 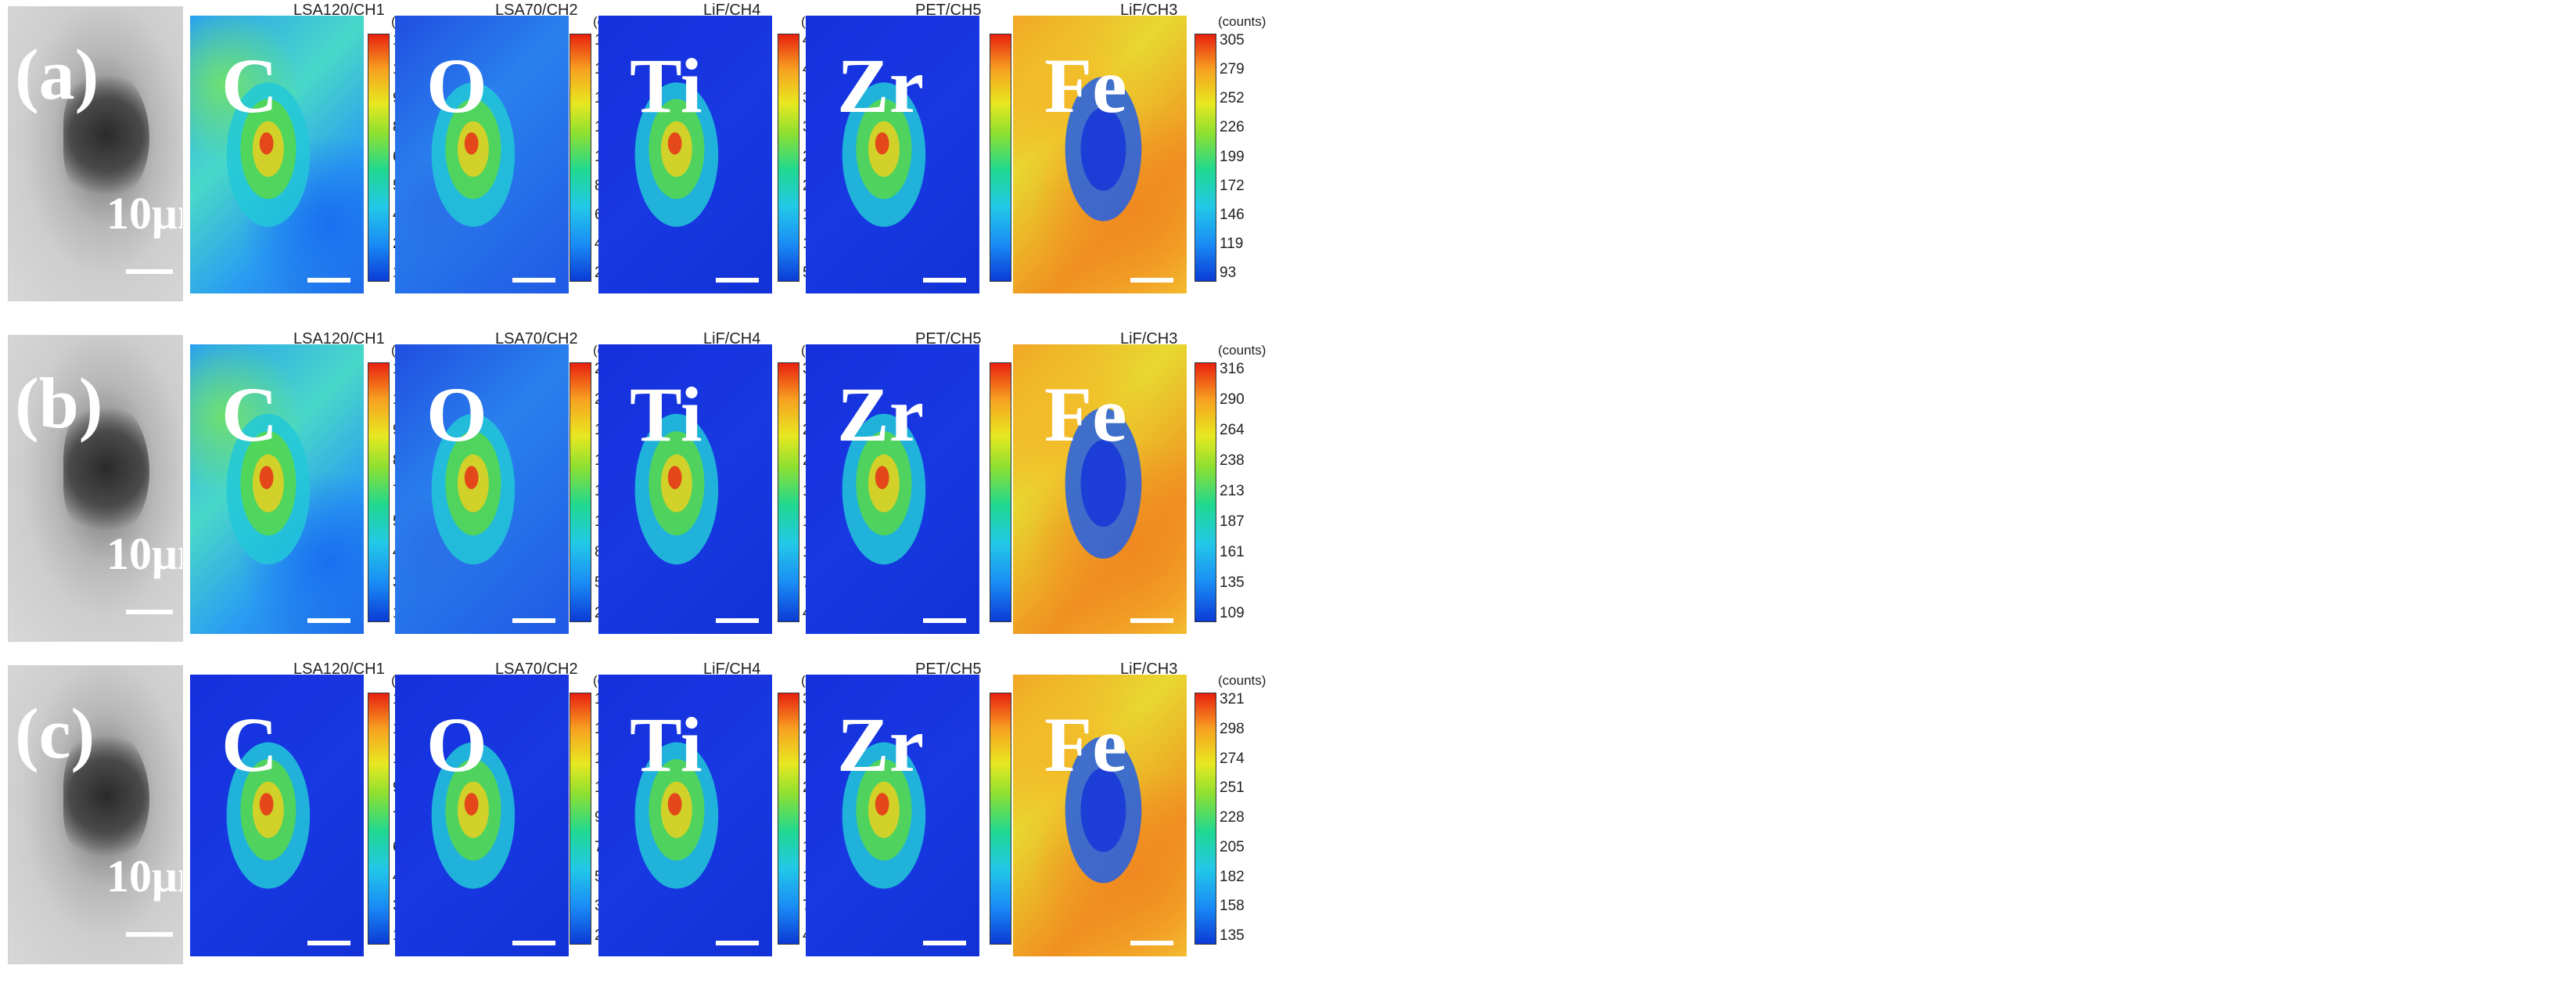 What do you see at coordinates (1232, 817) in the screenshot?
I see `color-scale-tick: 228` at bounding box center [1232, 817].